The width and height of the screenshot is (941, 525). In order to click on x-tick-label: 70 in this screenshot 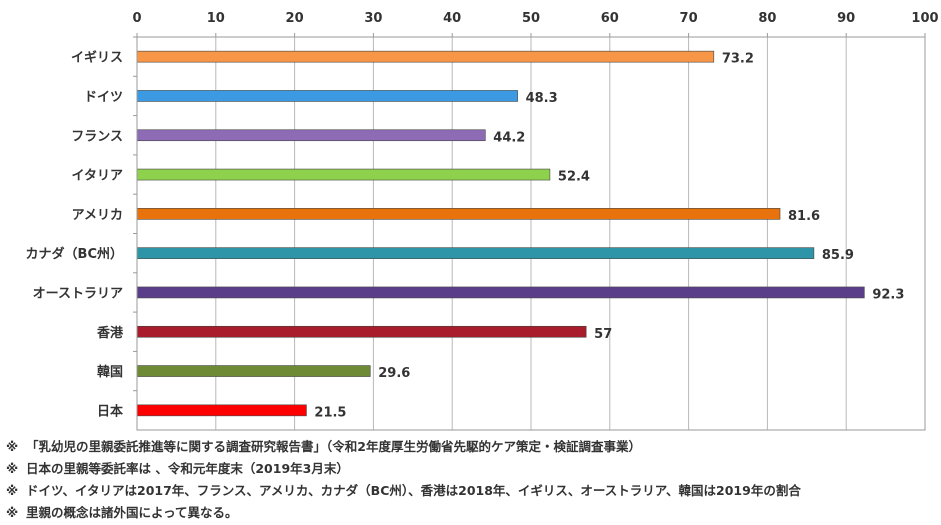, I will do `click(689, 18)`.